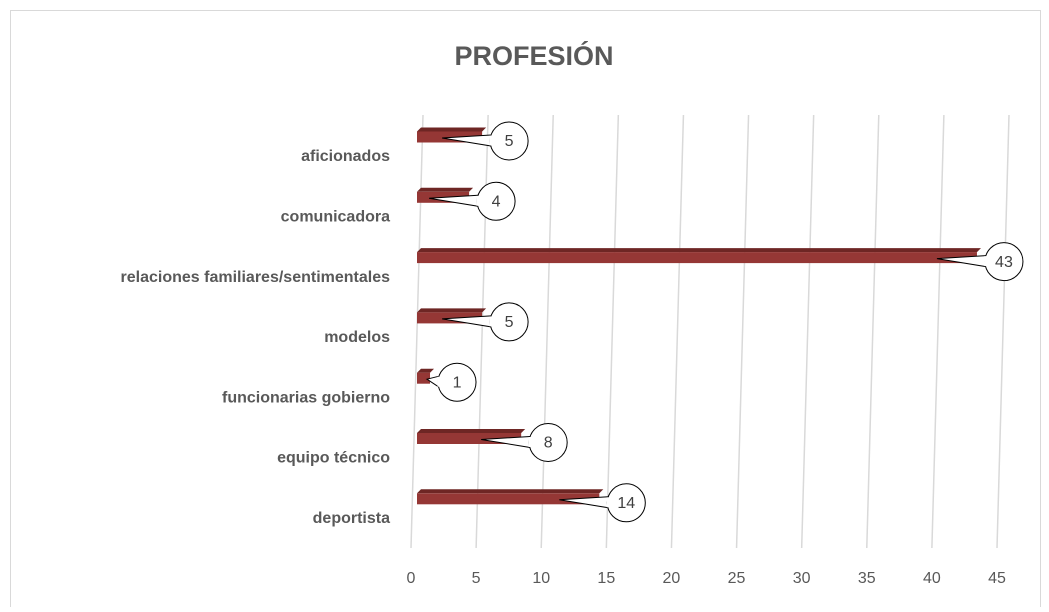 Image resolution: width=1049 pixels, height=612 pixels. What do you see at coordinates (802, 578) in the screenshot?
I see `x-tick-label: 30` at bounding box center [802, 578].